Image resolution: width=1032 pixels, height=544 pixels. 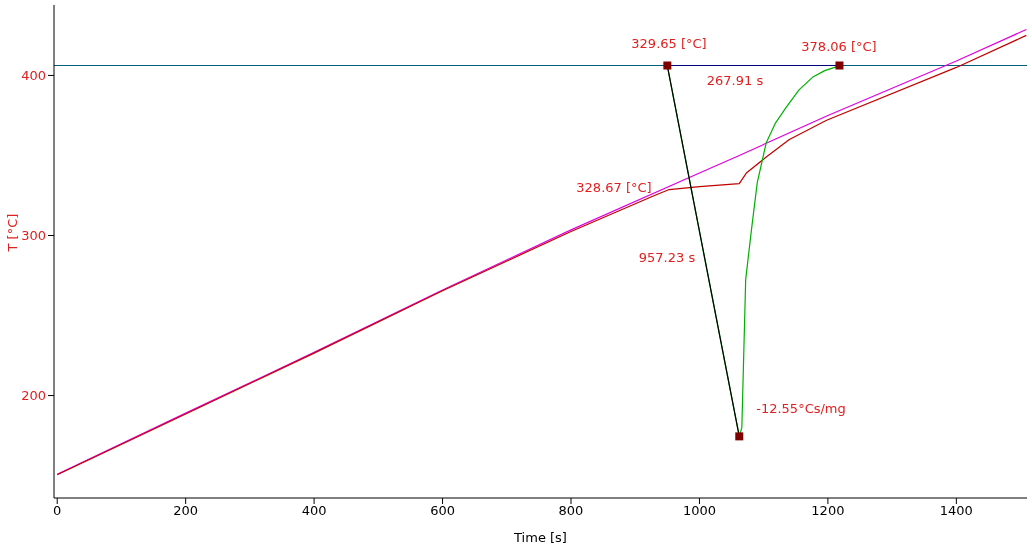 What do you see at coordinates (33, 396) in the screenshot?
I see `y-tick-label: 200` at bounding box center [33, 396].